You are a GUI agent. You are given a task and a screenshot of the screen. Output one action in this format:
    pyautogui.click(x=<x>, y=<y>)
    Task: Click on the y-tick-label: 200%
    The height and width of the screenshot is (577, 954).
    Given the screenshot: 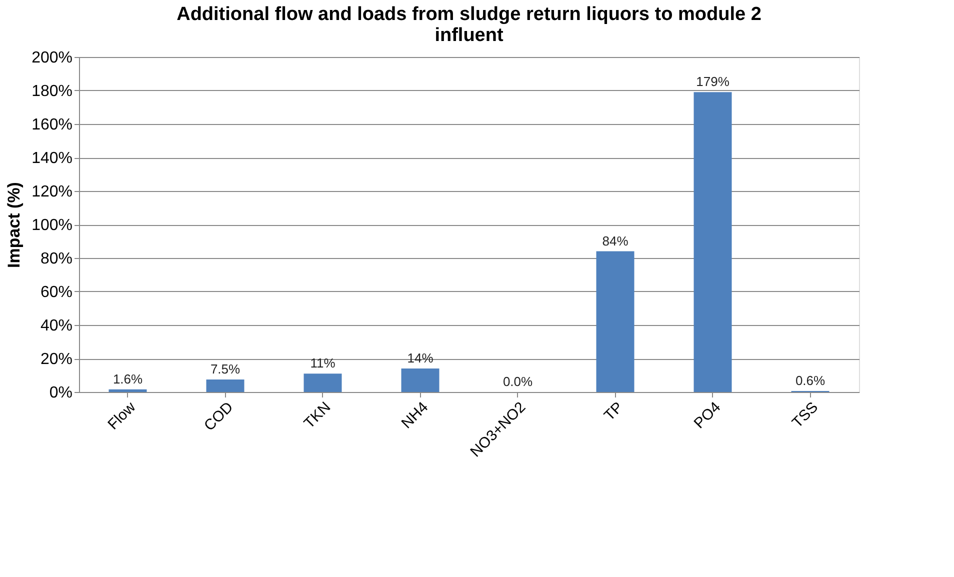 What is the action you would take?
    pyautogui.click(x=52, y=58)
    